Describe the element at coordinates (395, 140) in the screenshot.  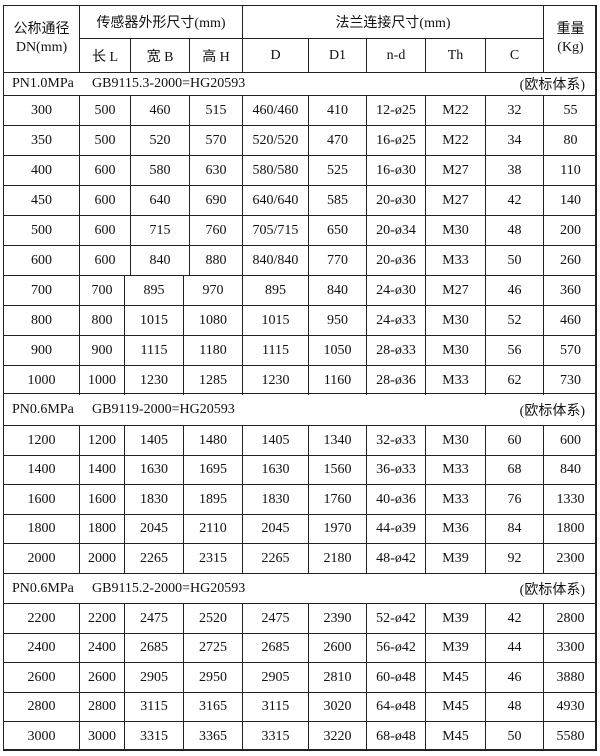
I see `table-cell: 16-ø25` at that location.